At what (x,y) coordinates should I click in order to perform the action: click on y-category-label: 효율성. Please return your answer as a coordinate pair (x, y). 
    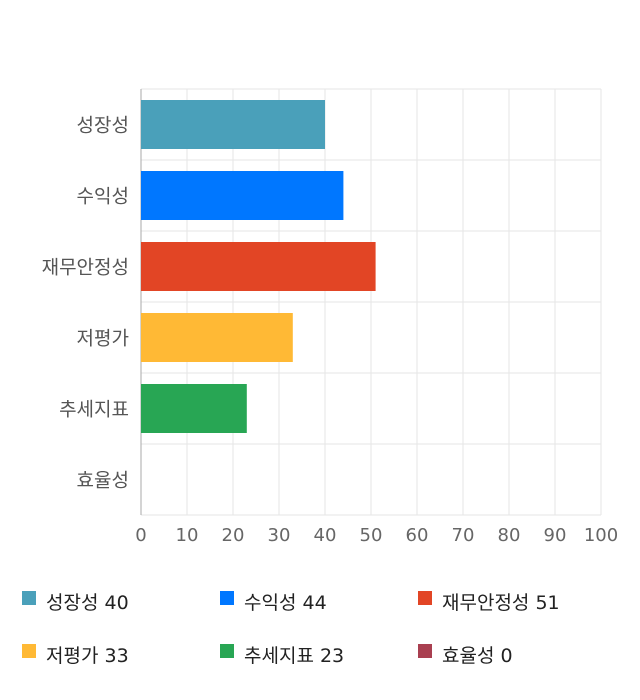
    Looking at the image, I should click on (103, 481).